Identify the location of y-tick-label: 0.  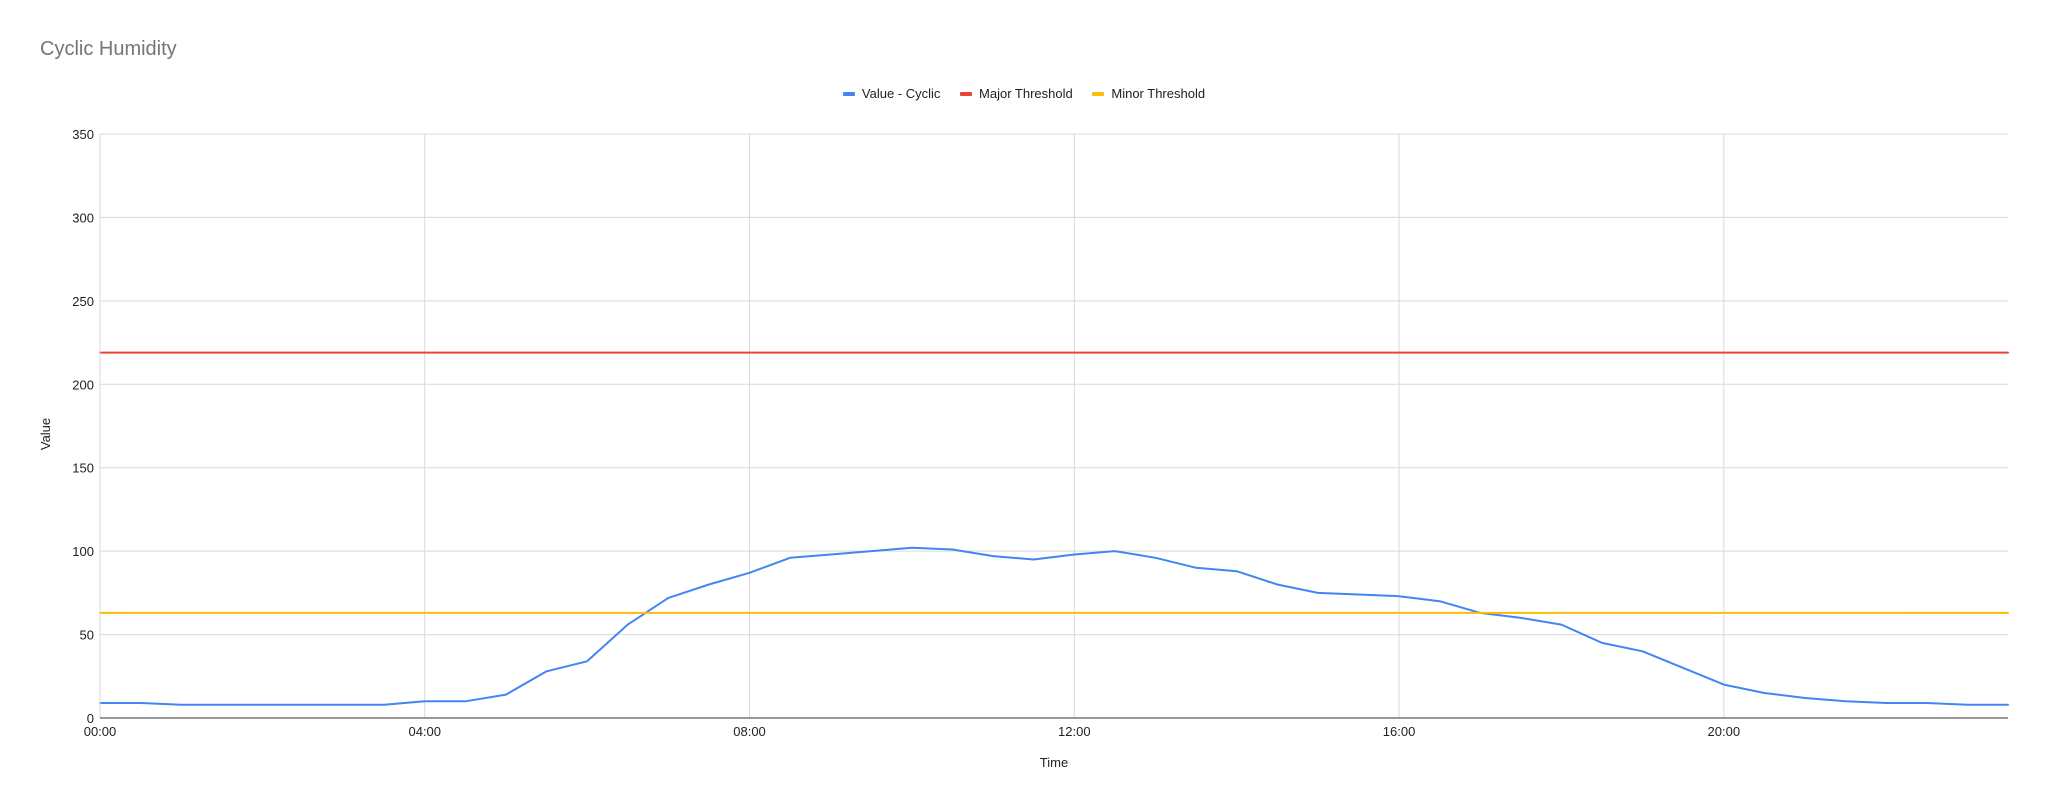
(90, 718).